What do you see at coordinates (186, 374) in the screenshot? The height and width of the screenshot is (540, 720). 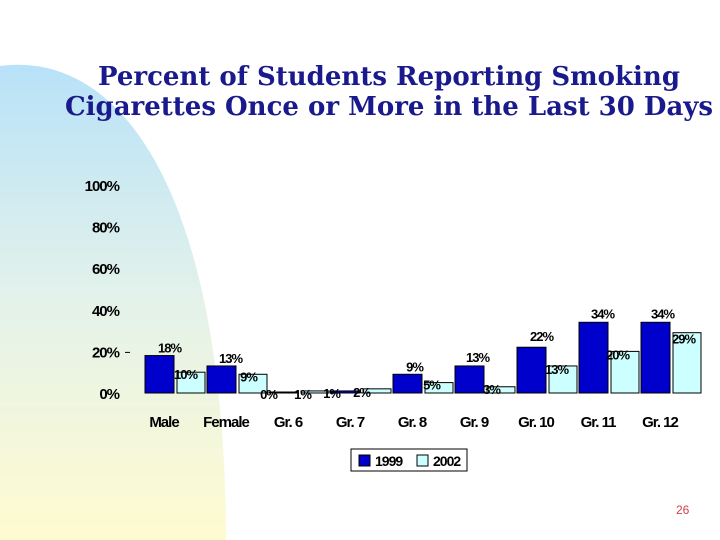 I see `data-label-2002: 10%` at bounding box center [186, 374].